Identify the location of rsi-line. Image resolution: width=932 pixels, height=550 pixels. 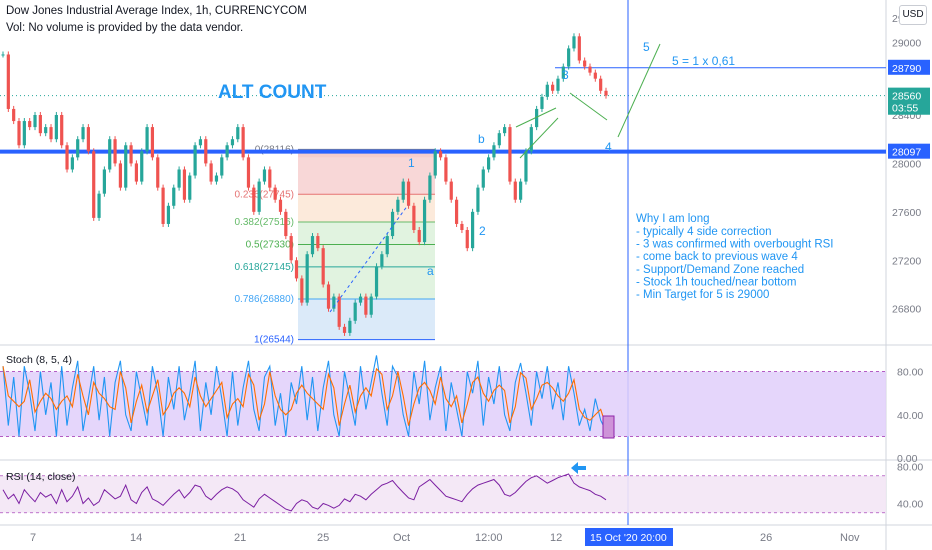
(304, 492).